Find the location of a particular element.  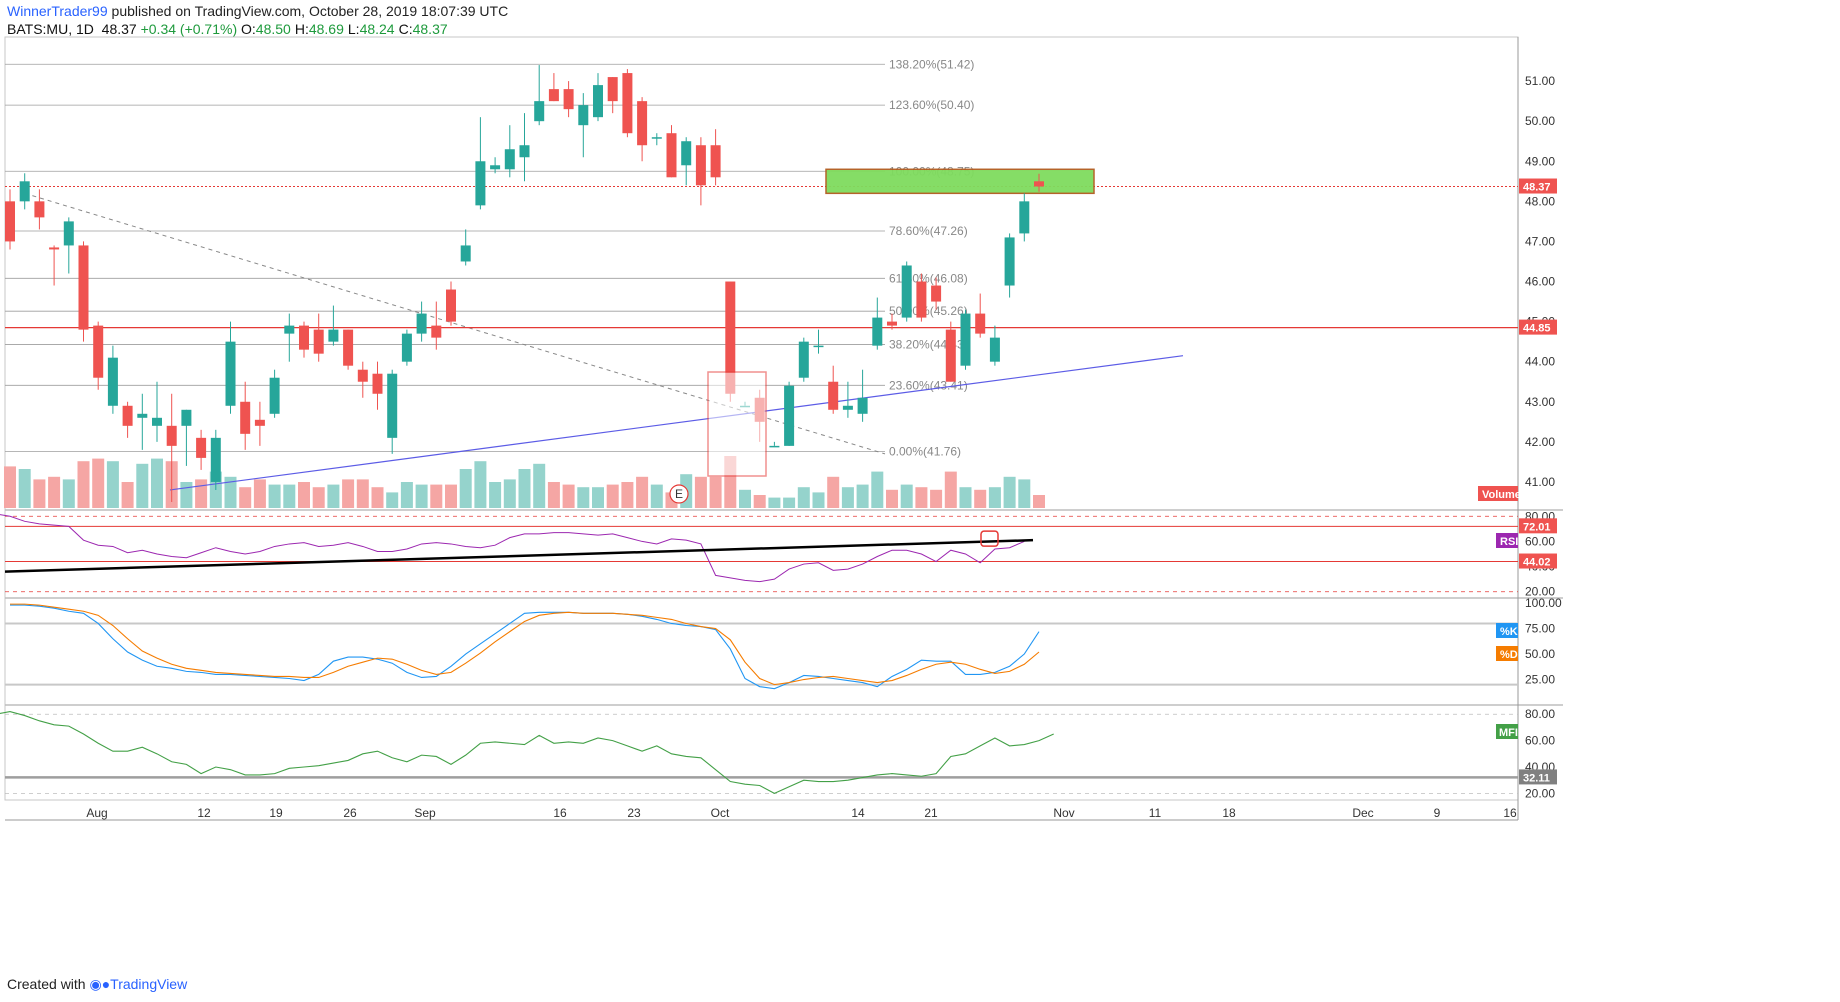

last-price-badge is located at coordinates (1538, 186).